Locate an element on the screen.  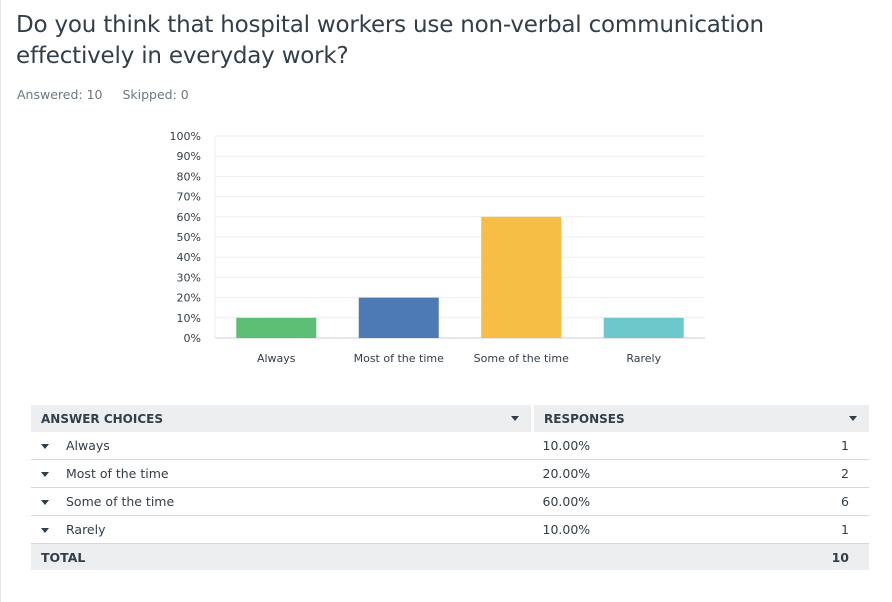
response-summary: Answered: 10 Skipped: 0 is located at coordinates (111, 94).